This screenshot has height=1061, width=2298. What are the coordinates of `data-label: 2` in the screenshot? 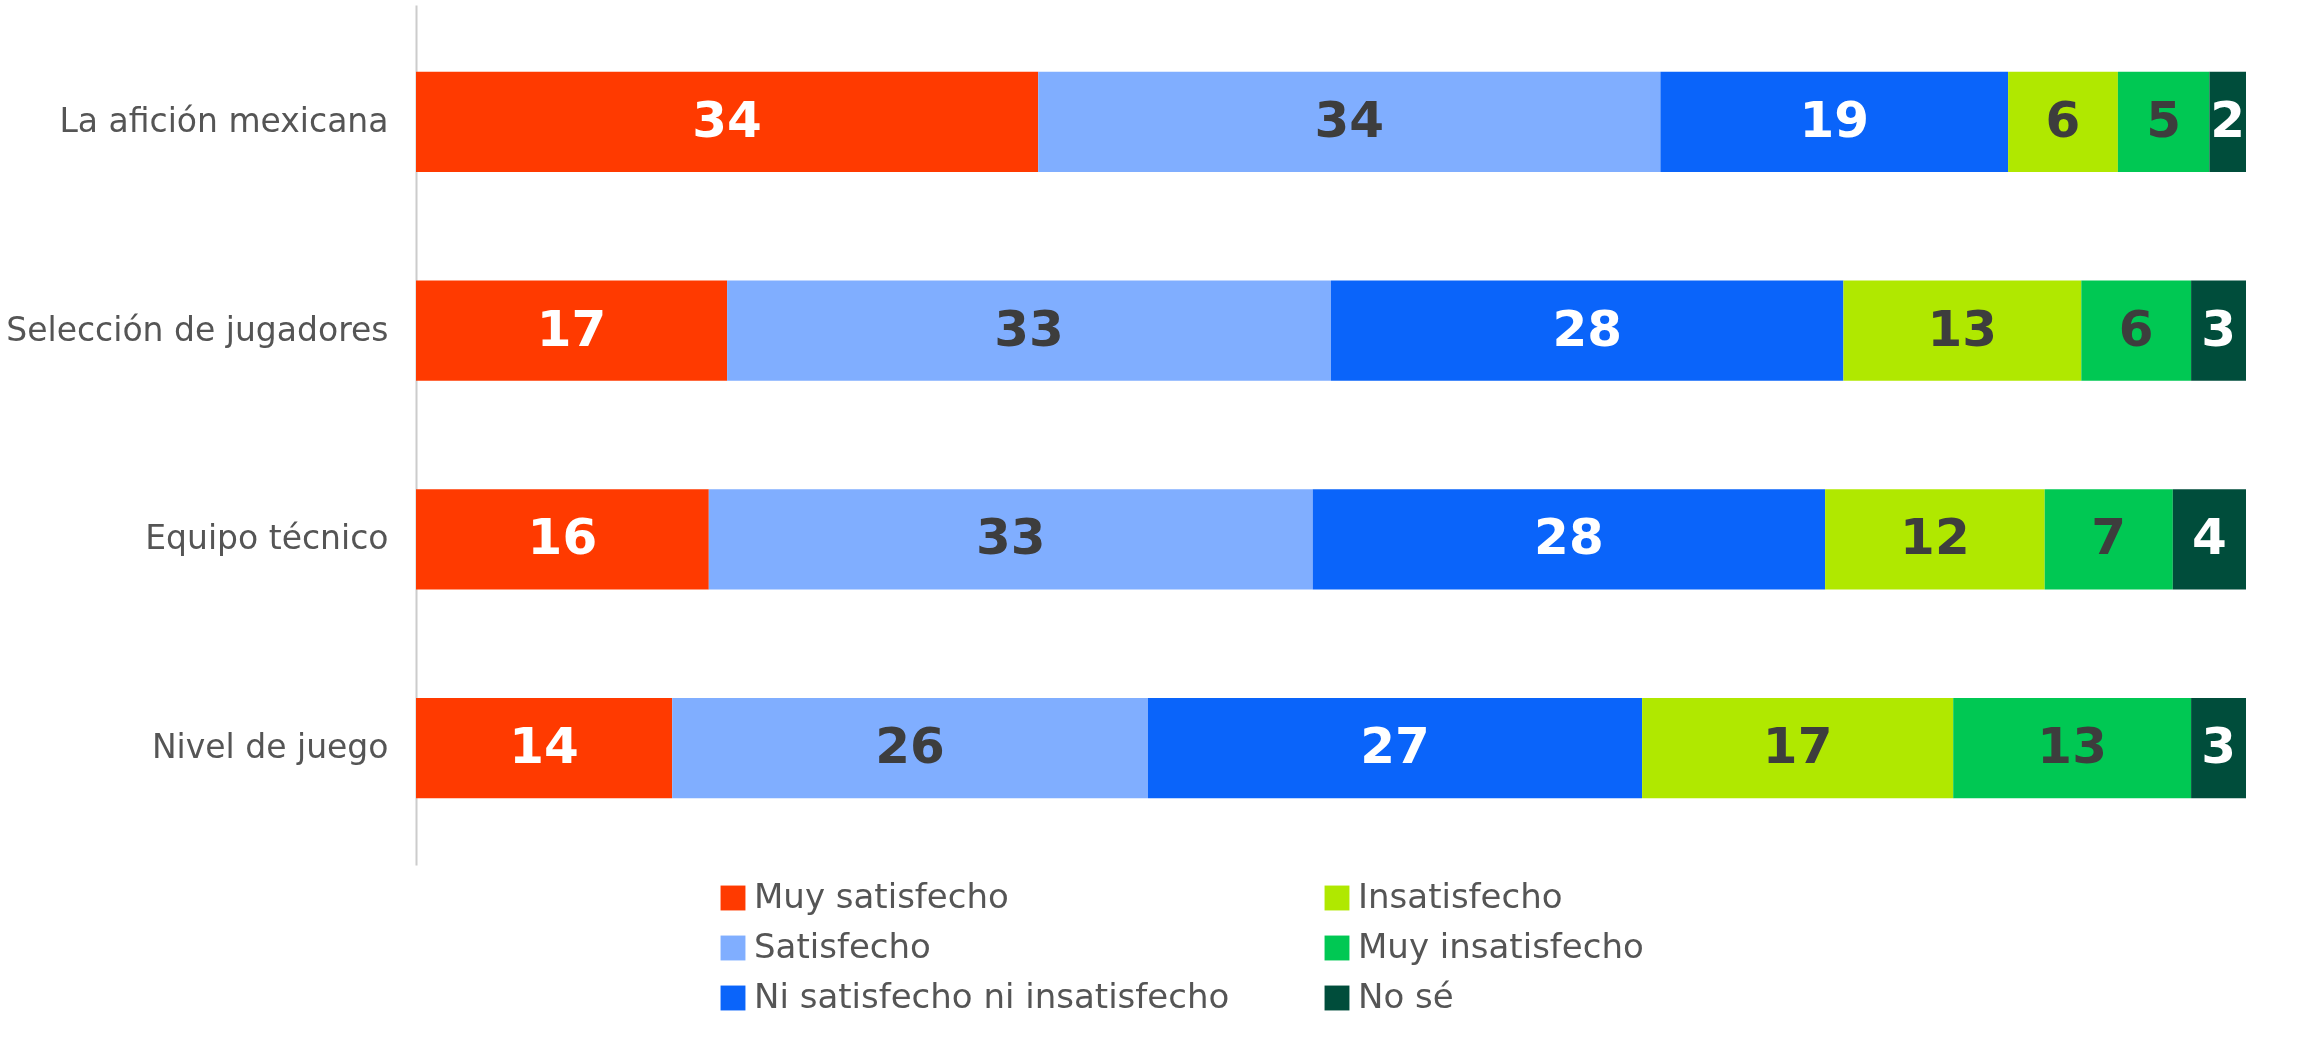 It's located at (2228, 119).